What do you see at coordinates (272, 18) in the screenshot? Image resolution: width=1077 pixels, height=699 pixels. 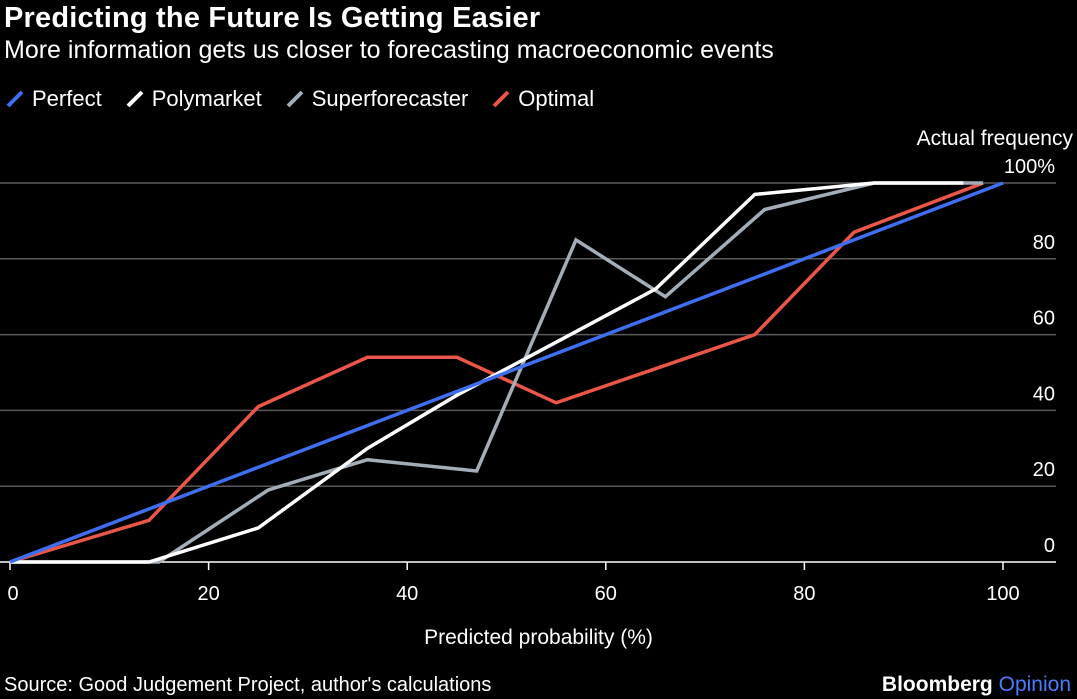 I see `chart-title: Predicting the Future Is Getting Easier` at bounding box center [272, 18].